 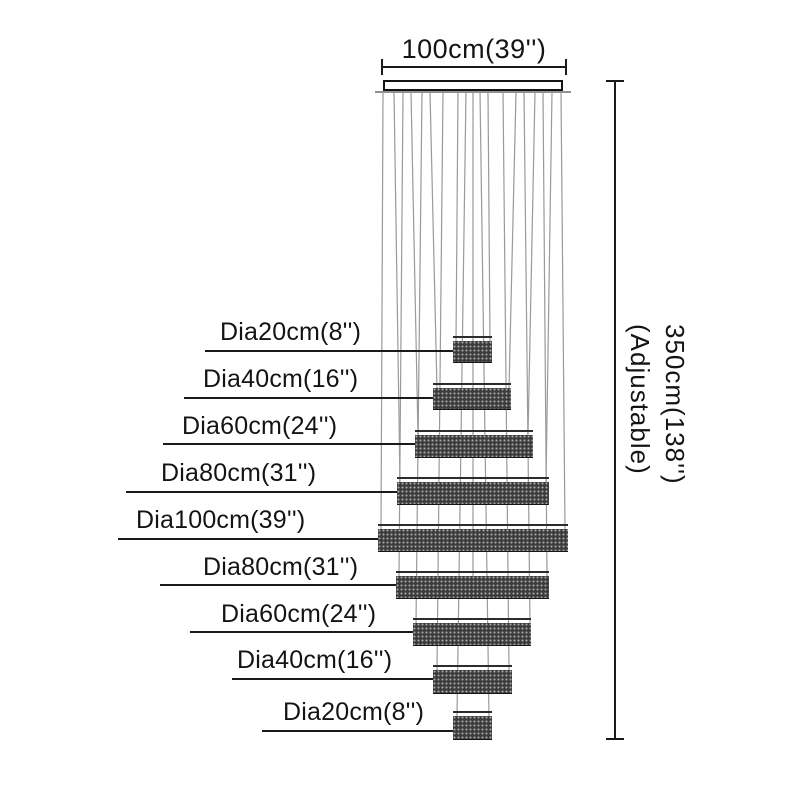 What do you see at coordinates (657, 429) in the screenshot?
I see `height-dimension-label: 350cm(138'') (Adjustable)` at bounding box center [657, 429].